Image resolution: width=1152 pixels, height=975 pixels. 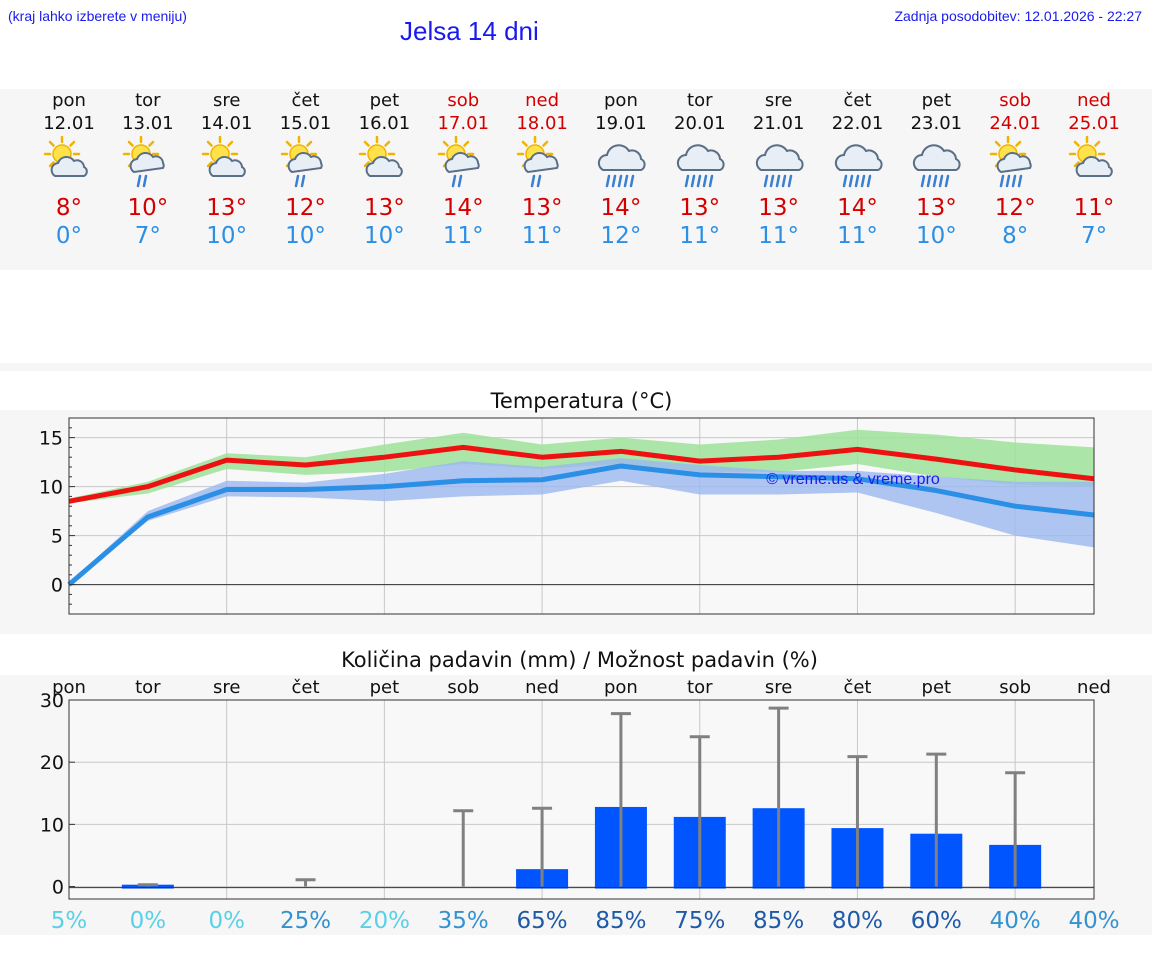 What do you see at coordinates (778, 123) in the screenshot?
I see `day-date: 21.01` at bounding box center [778, 123].